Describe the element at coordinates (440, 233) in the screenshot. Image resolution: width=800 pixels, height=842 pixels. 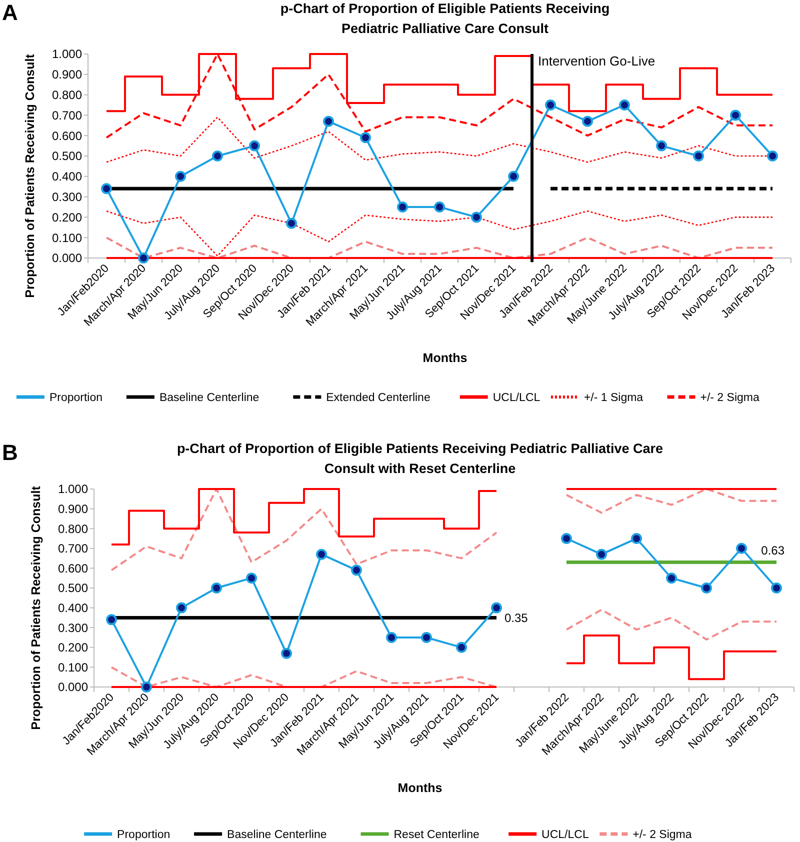
I see `line-series` at that location.